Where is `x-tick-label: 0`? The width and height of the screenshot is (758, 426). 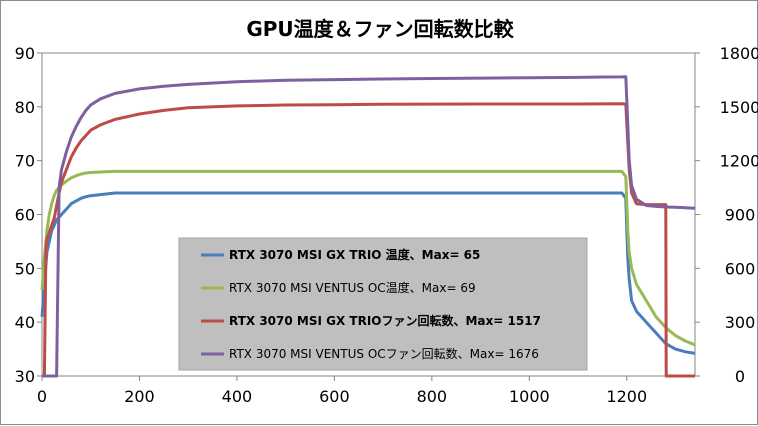
x-tick-label: 0 is located at coordinates (42, 396).